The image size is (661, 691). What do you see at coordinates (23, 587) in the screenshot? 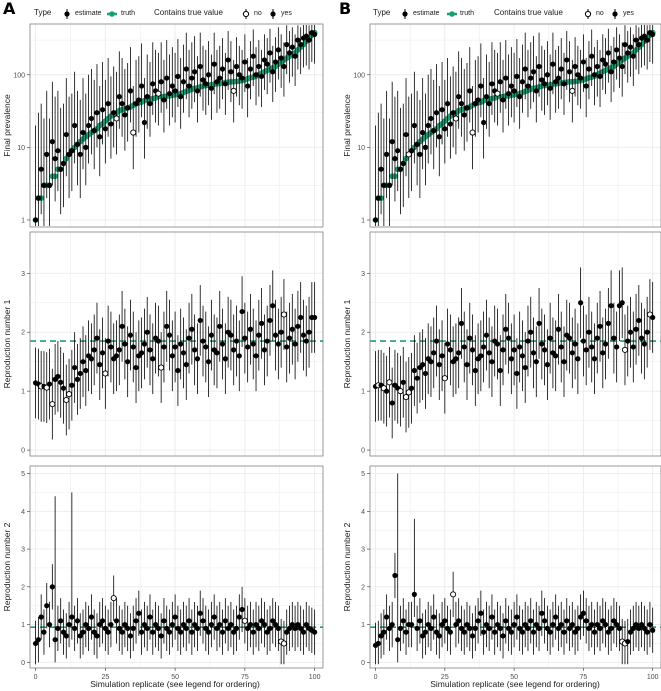
I see `y-tick-label: 2` at bounding box center [23, 587].